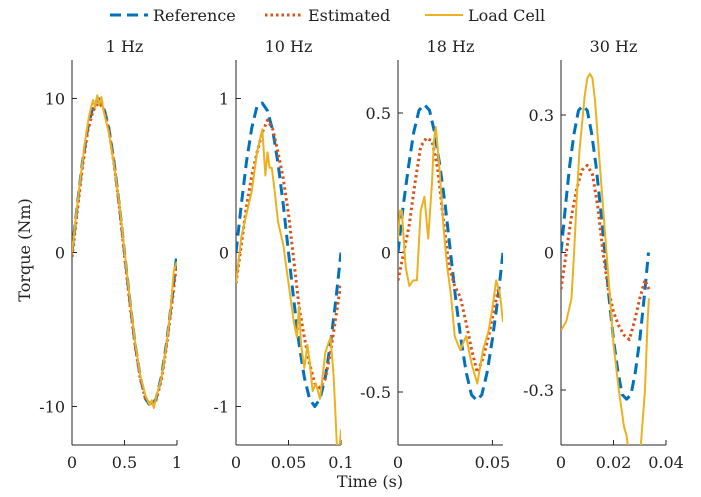  I want to click on panel-title: 18 Hz, so click(451, 46).